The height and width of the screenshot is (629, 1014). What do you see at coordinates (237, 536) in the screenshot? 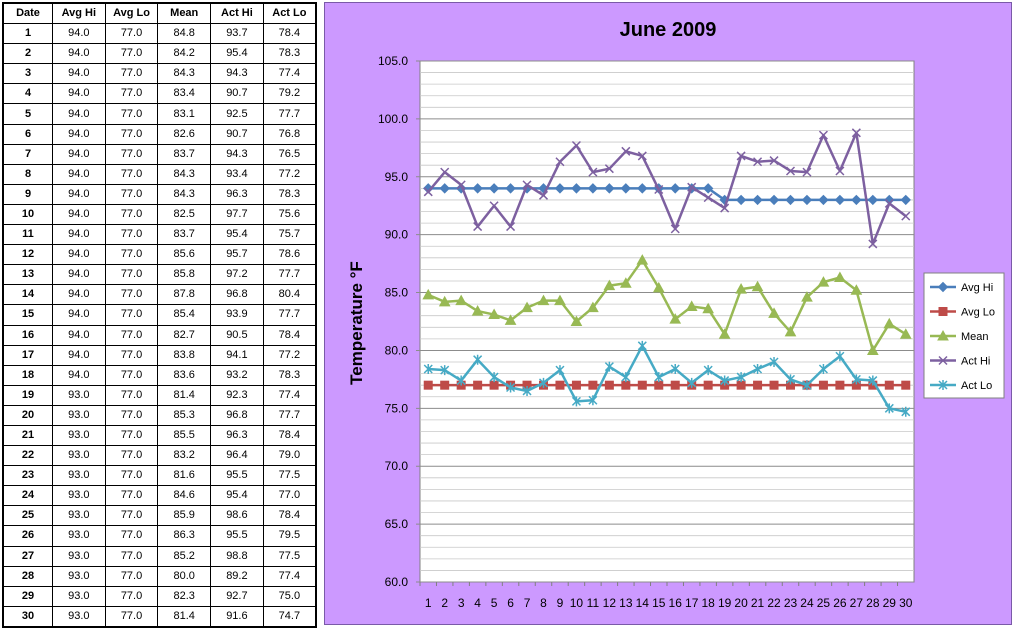
I see `value-cell: 95.5` at bounding box center [237, 536].